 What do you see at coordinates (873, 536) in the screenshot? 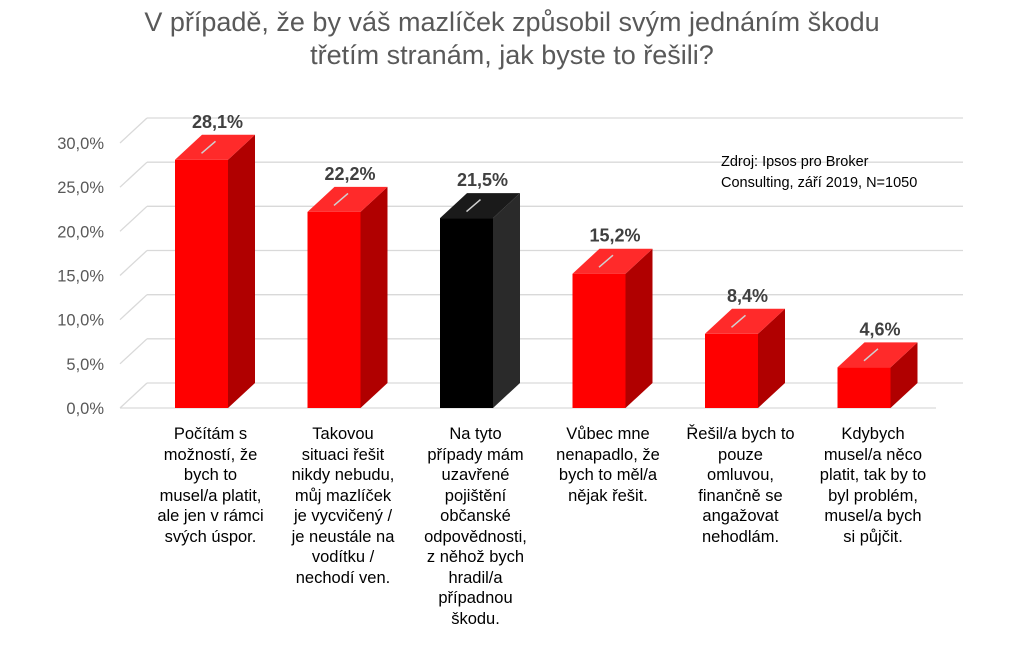
I see `category-label-line: si půjčit.` at bounding box center [873, 536].